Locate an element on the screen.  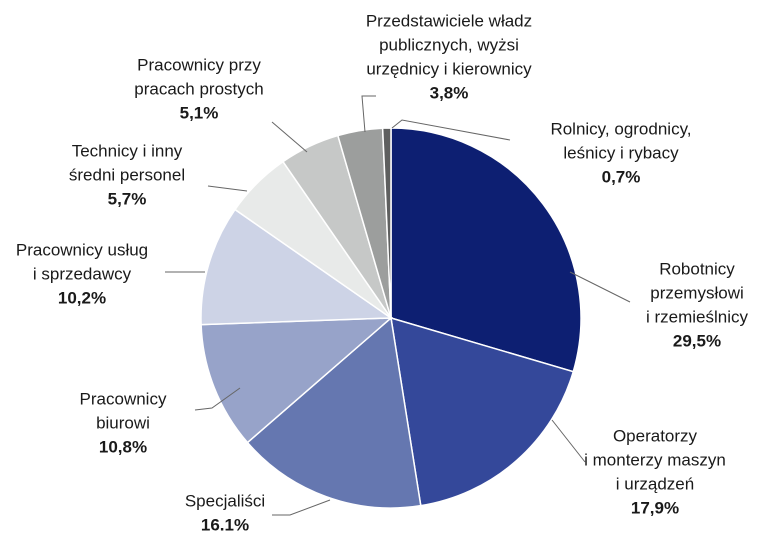
slice-label: średni personel is located at coordinates (127, 174).